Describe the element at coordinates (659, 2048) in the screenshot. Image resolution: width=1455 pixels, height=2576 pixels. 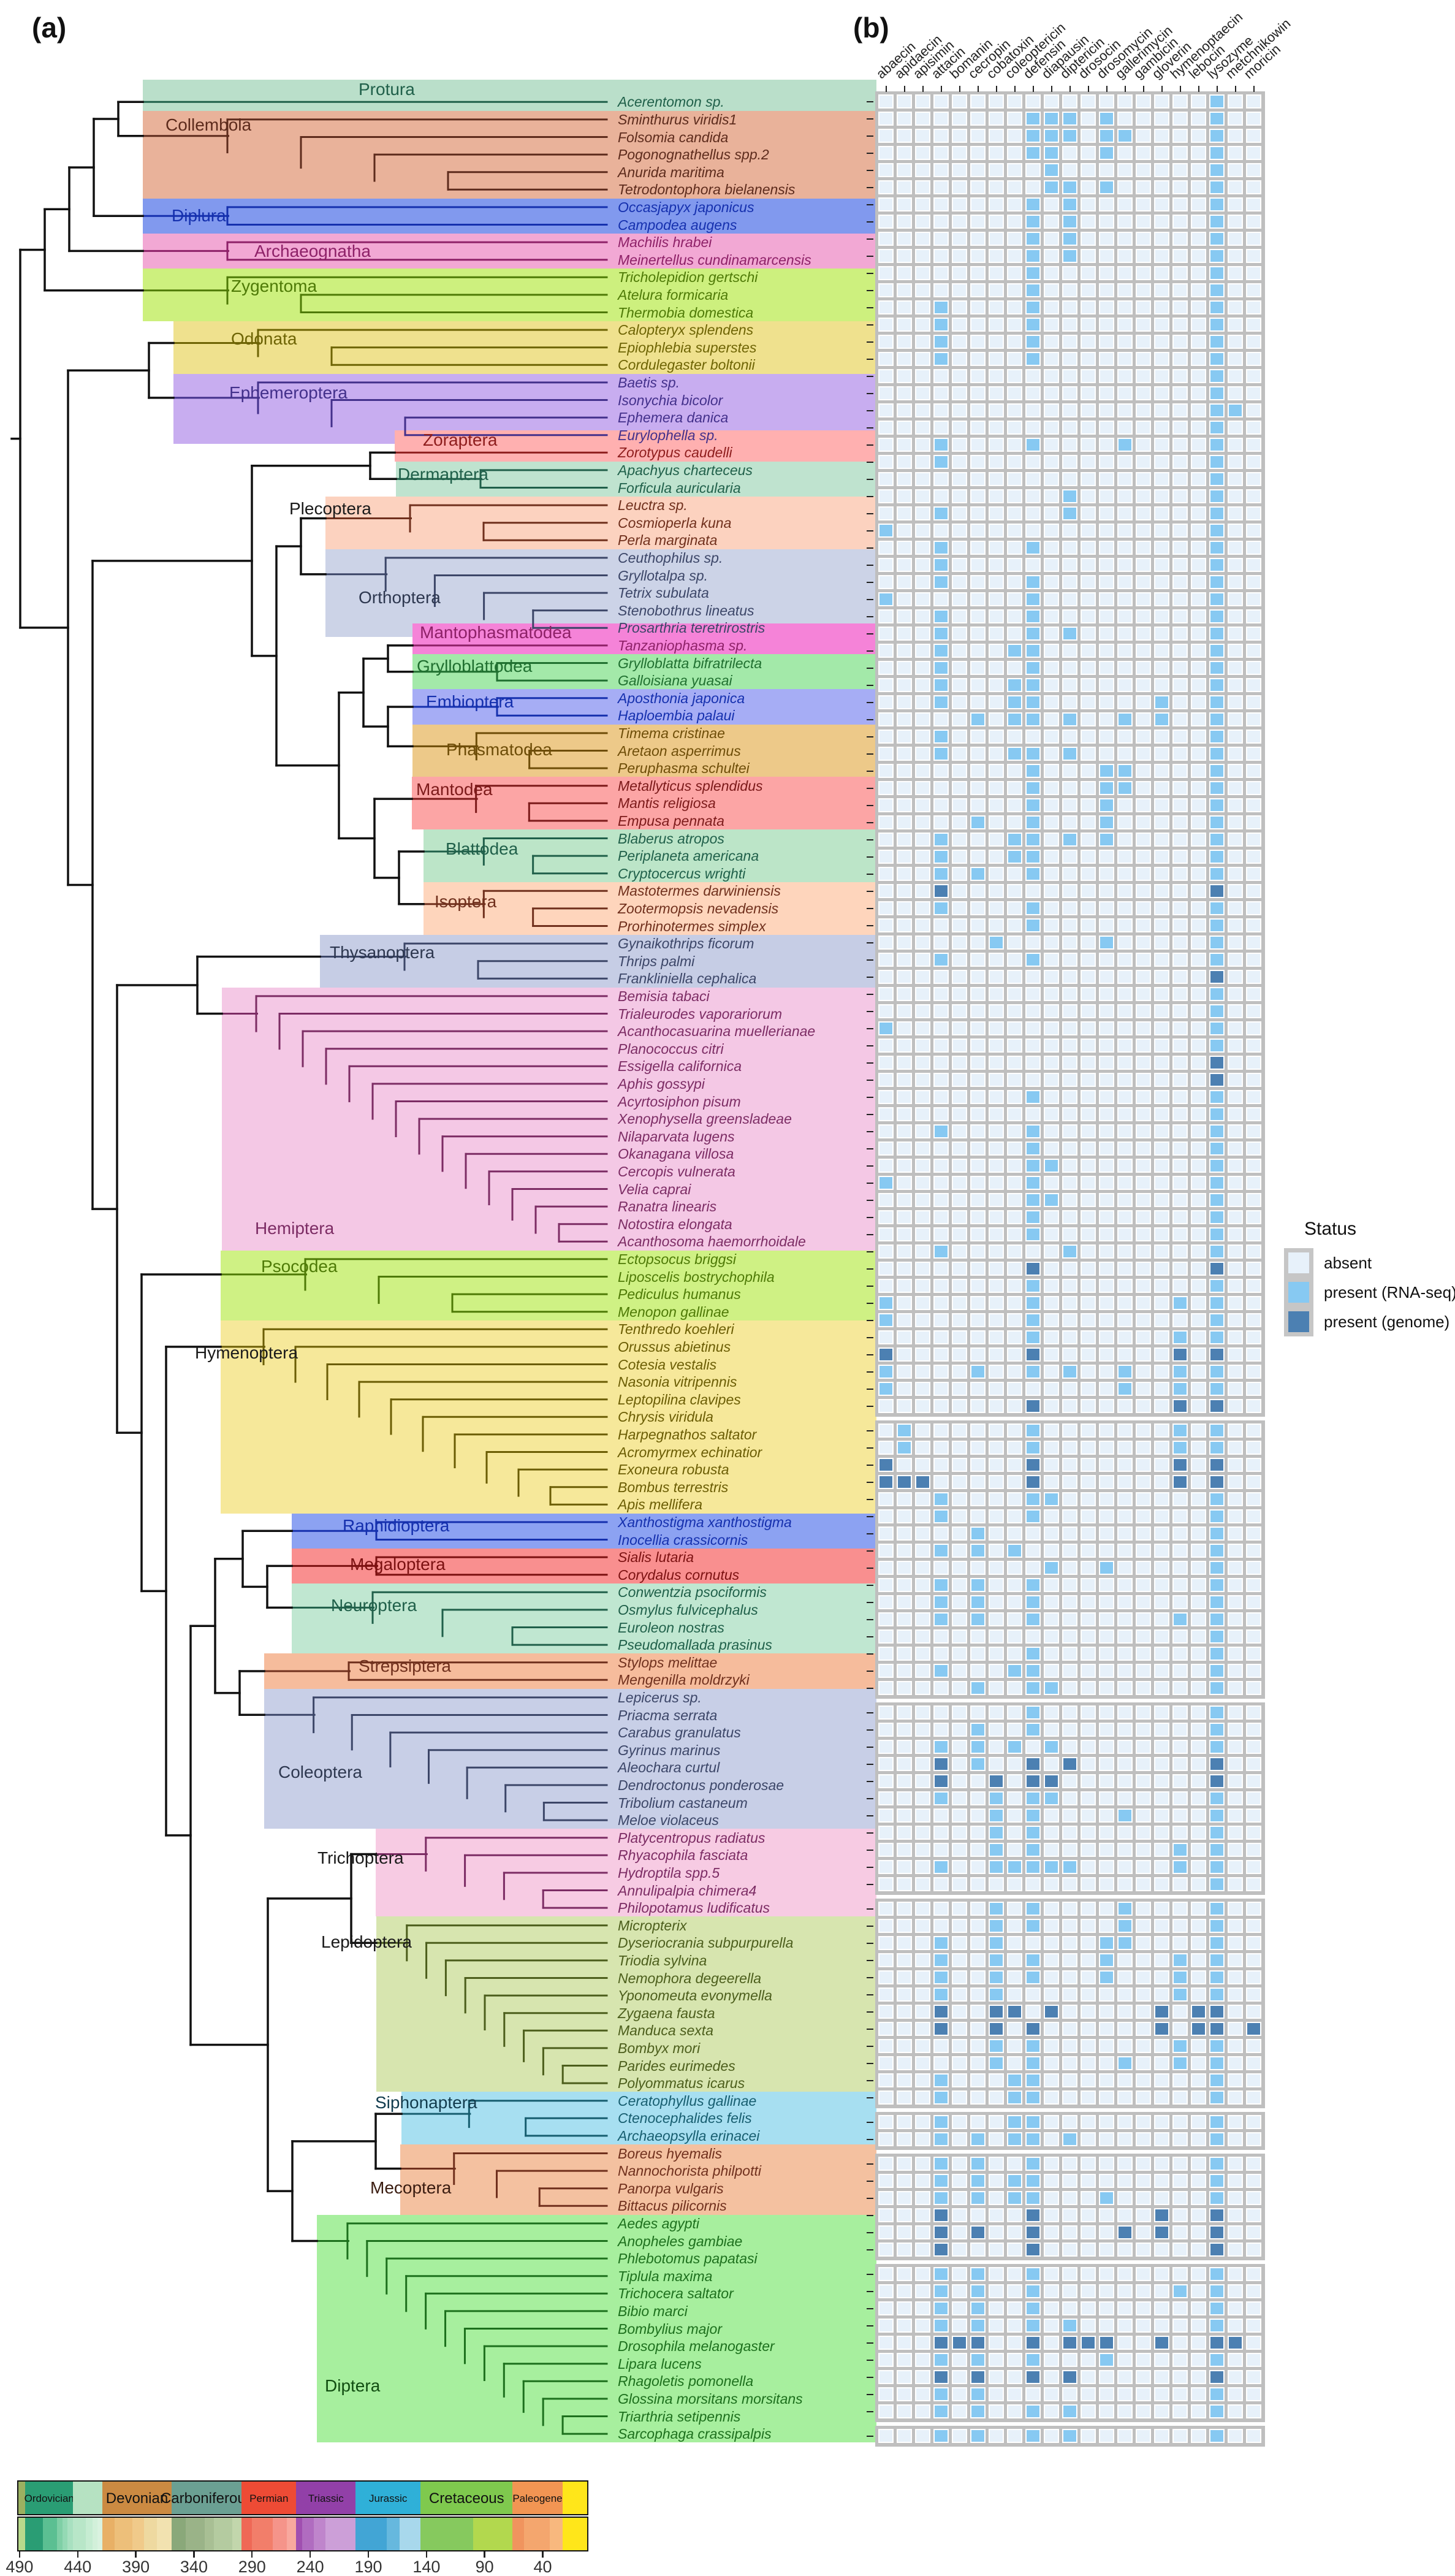
I see `species-label: Bombyx mori` at that location.